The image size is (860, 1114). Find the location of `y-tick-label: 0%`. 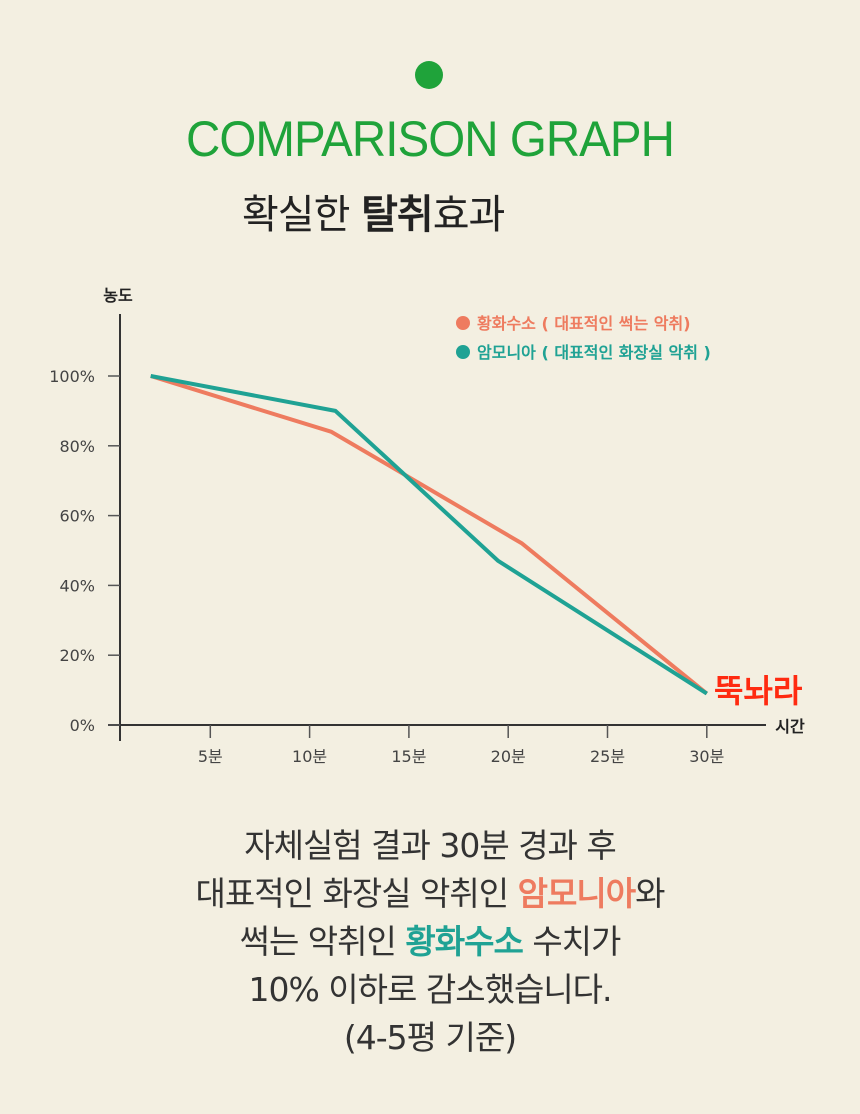

y-tick-label: 0% is located at coordinates (82, 725).